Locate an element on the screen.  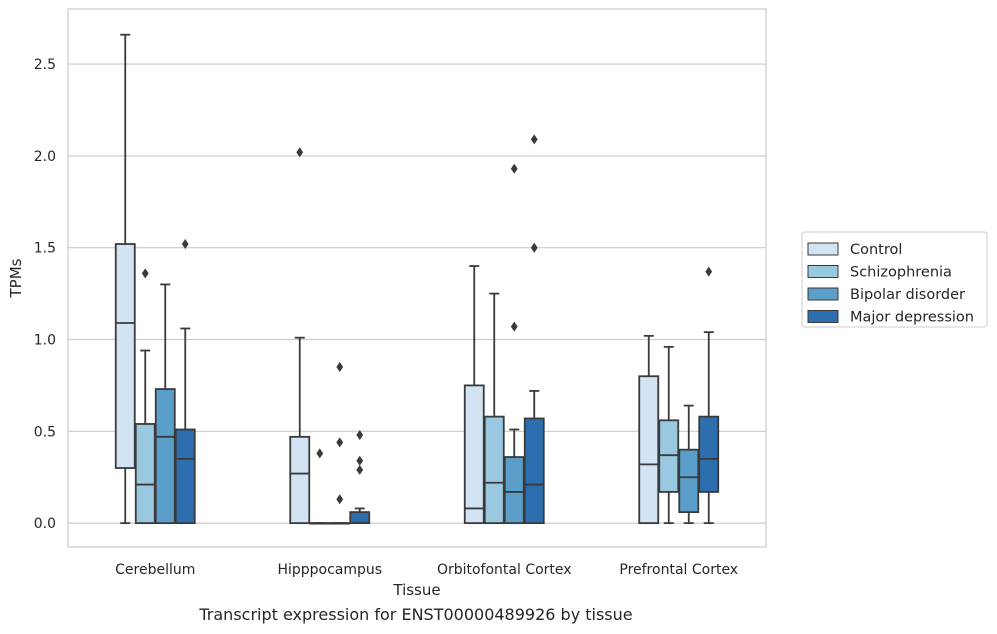
y-tick-label: 1.0 is located at coordinates (45, 341).